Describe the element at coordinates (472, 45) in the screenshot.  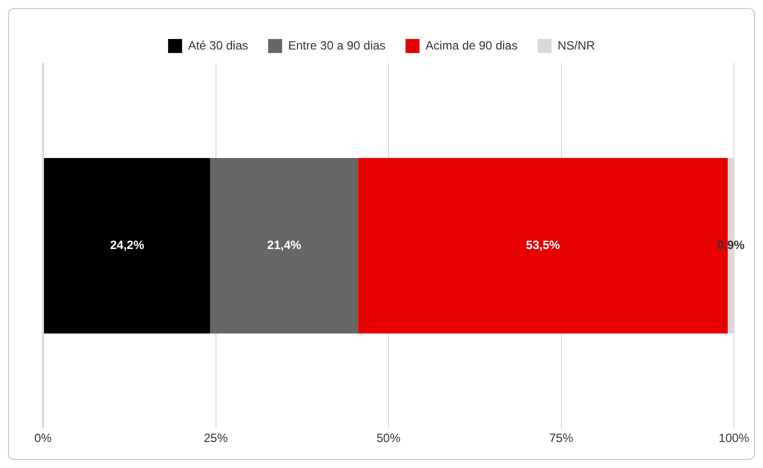
I see `legend-label: Acima de 90 dias` at that location.